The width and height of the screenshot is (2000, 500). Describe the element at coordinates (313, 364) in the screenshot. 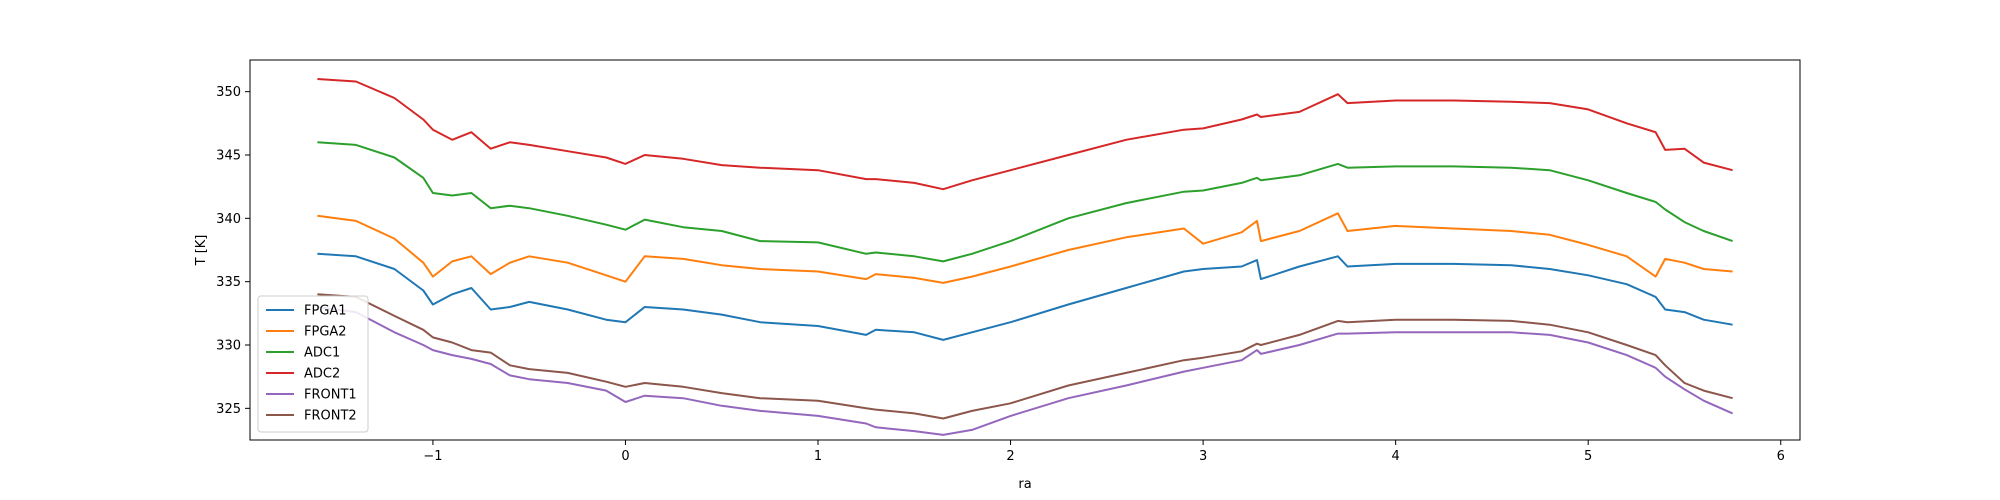

I see `legend: FPGA1 FPGA2 ADC1 ADC2 FRONT1 FRONT2` at that location.